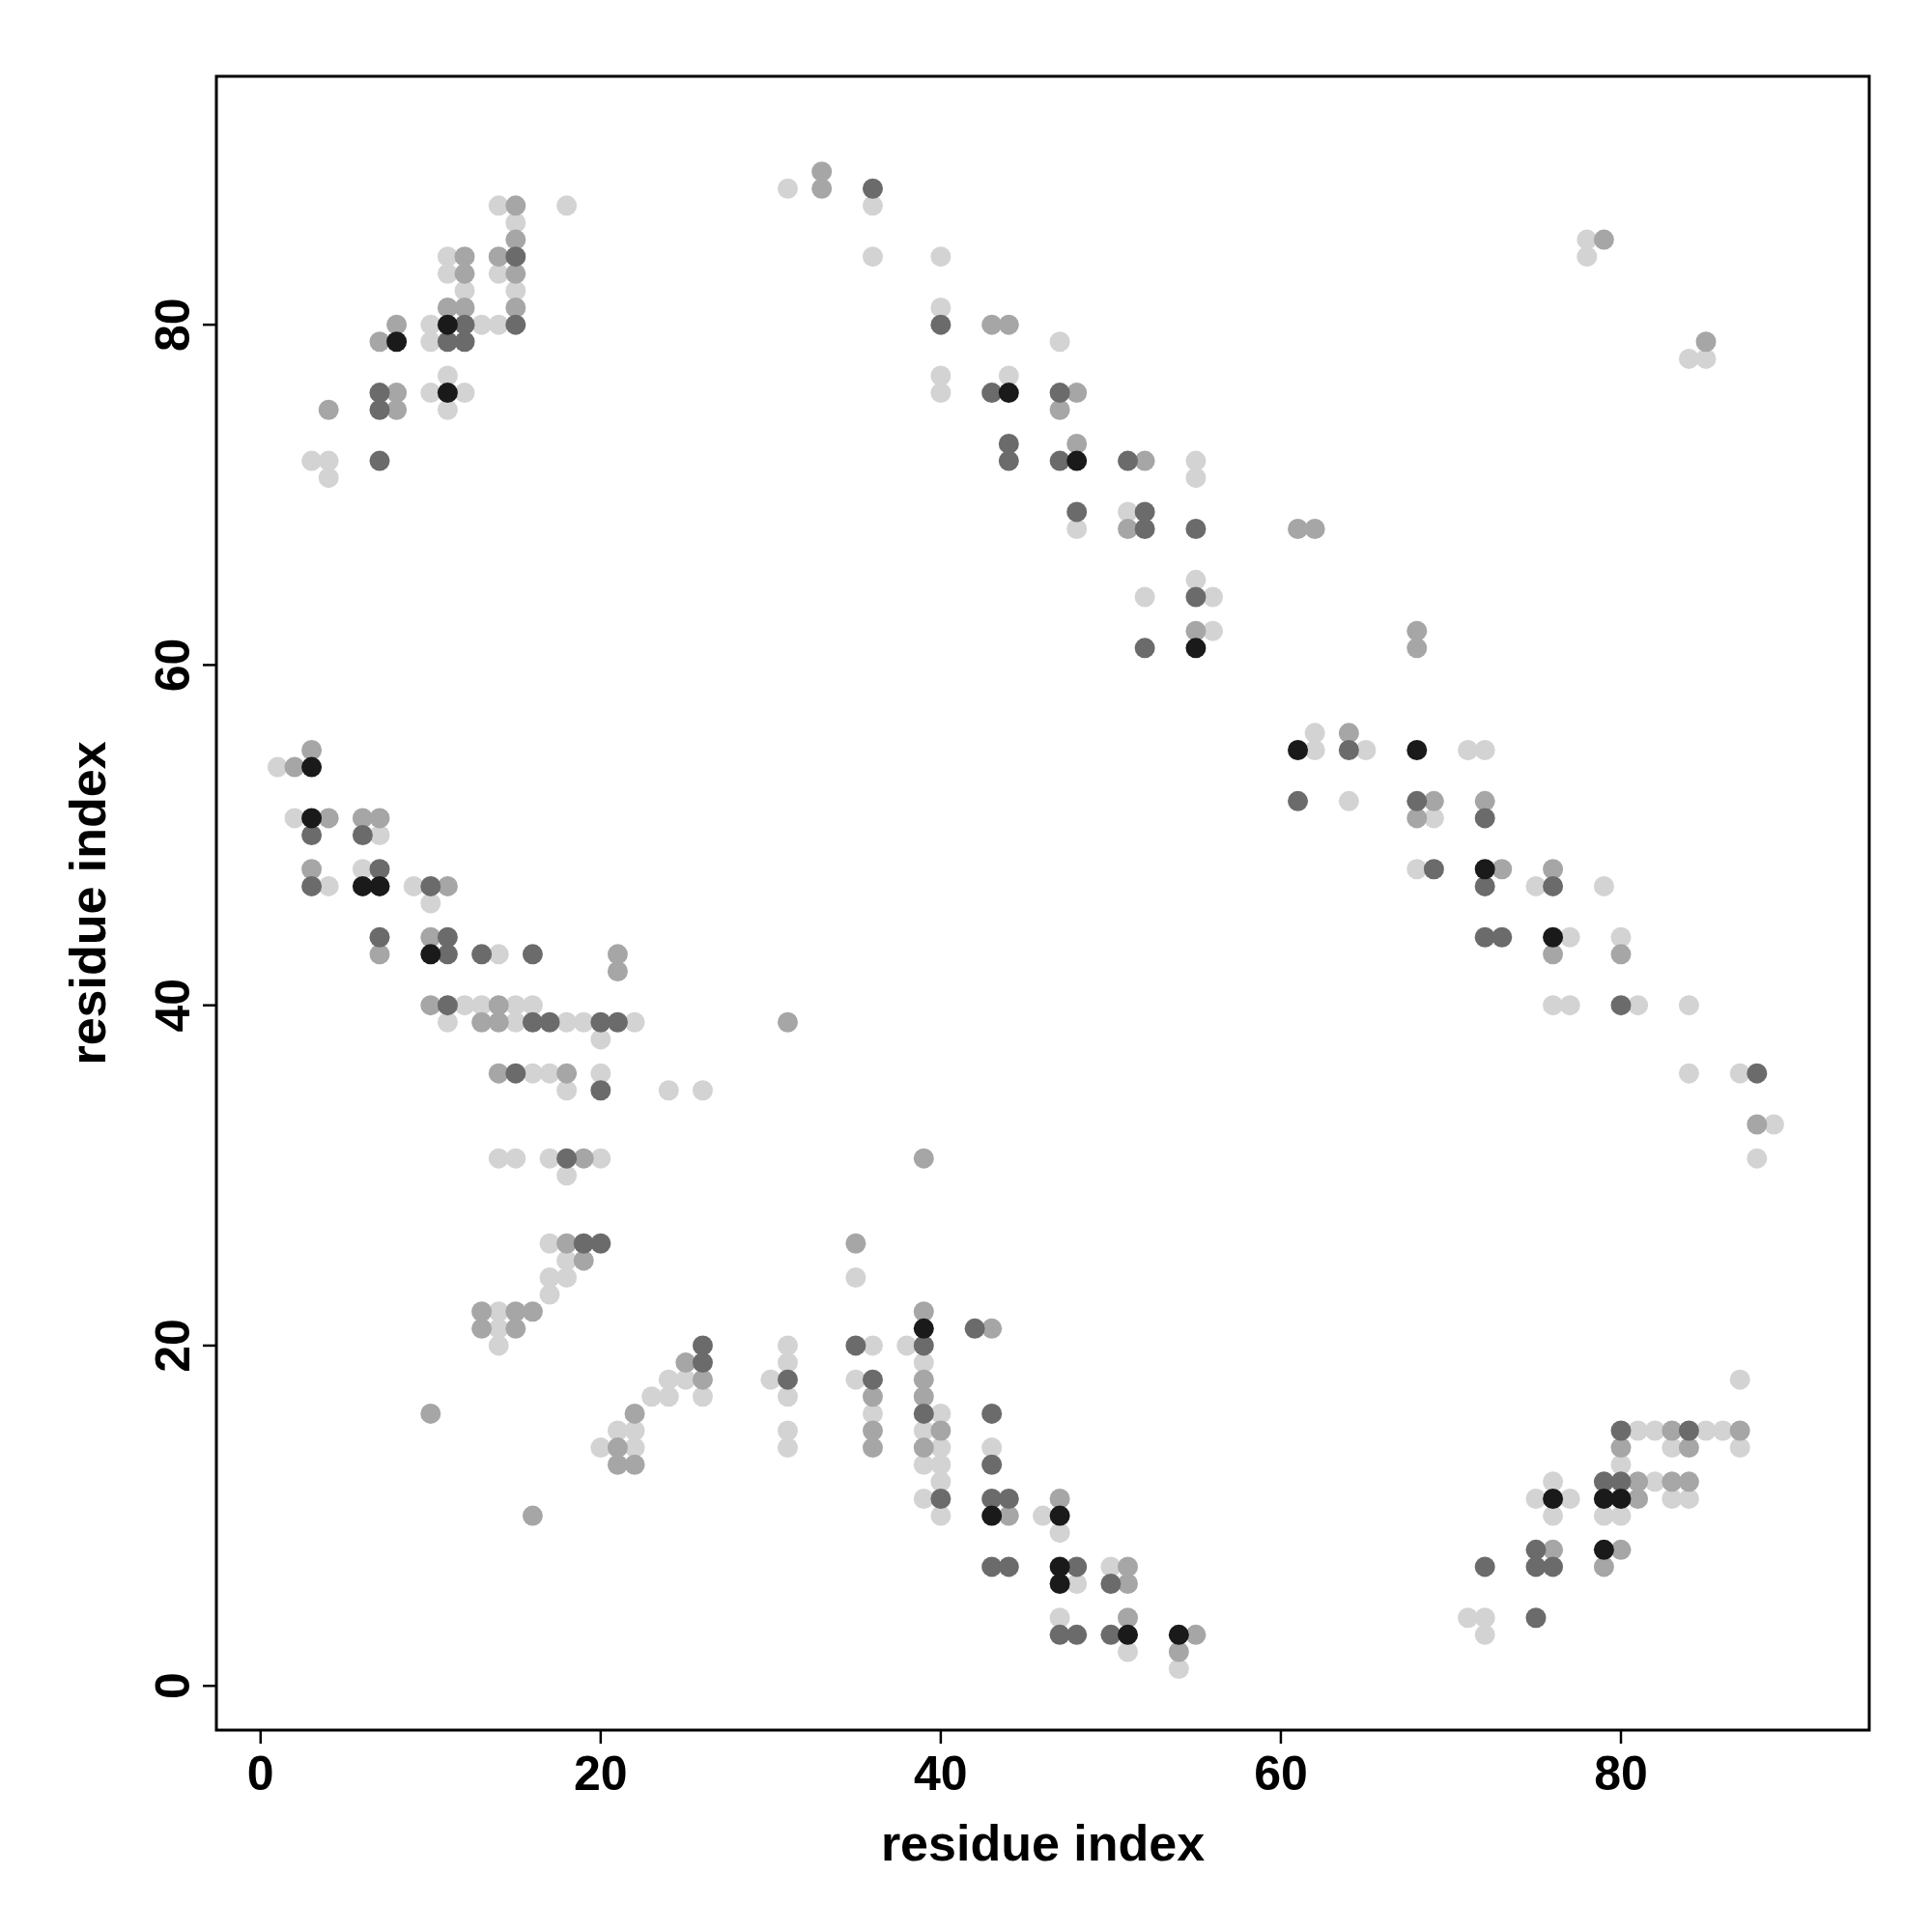  I want to click on x-tick-label: 20, so click(601, 1774).